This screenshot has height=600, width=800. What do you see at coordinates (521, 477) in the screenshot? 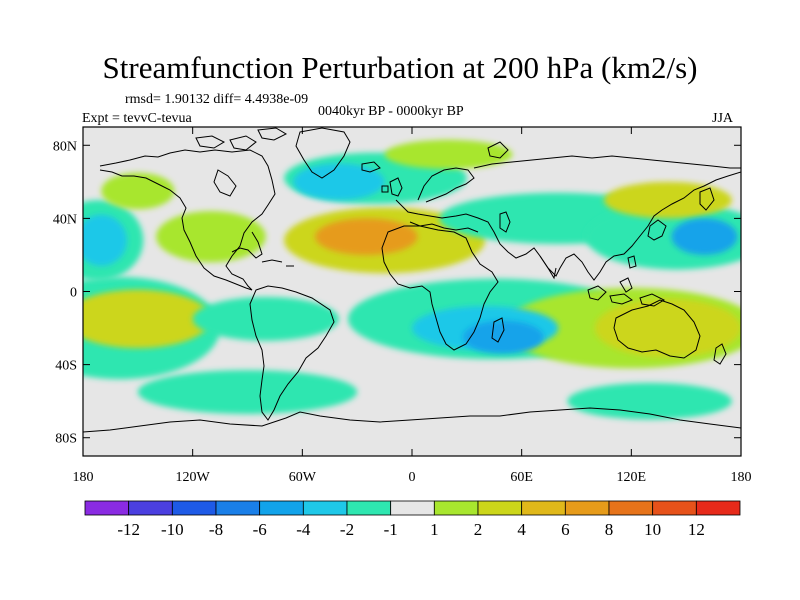
I see `x-tick-label: 60E` at bounding box center [521, 477].